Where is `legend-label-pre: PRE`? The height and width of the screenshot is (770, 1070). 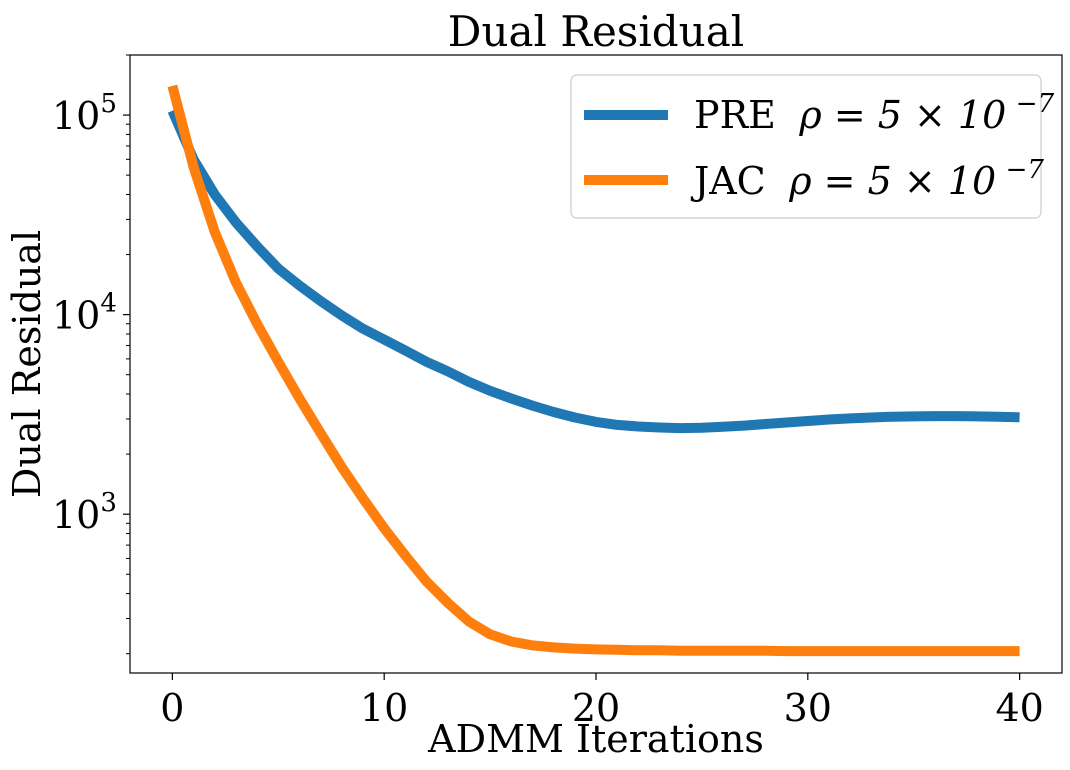 legend-label-pre: PRE is located at coordinates (735, 115).